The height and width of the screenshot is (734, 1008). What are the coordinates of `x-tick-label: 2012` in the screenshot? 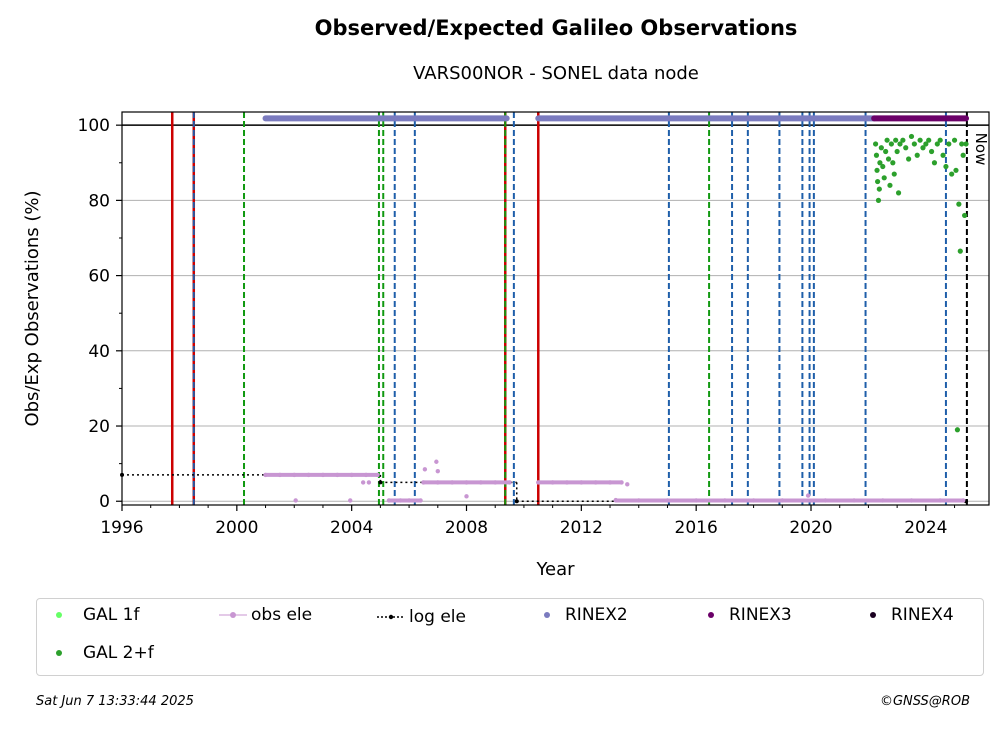 It's located at (581, 528).